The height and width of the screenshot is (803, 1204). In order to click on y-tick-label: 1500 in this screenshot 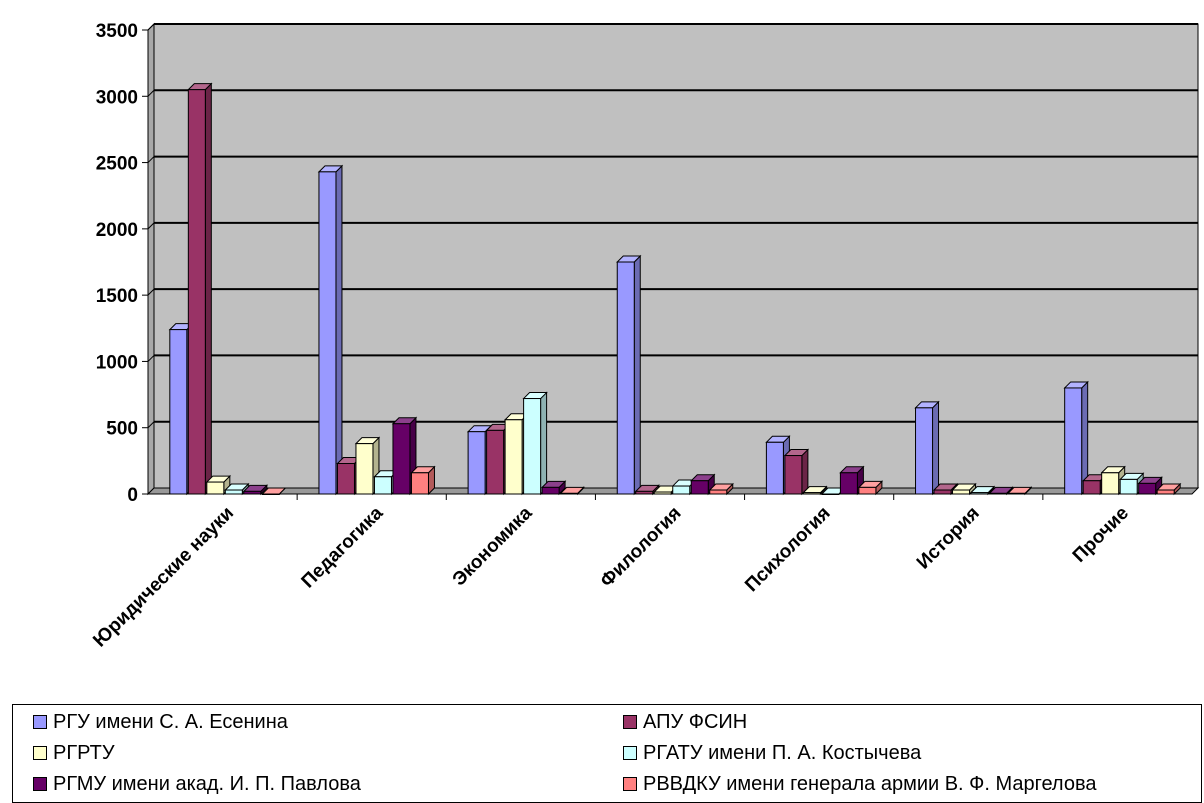, I will do `click(117, 296)`.